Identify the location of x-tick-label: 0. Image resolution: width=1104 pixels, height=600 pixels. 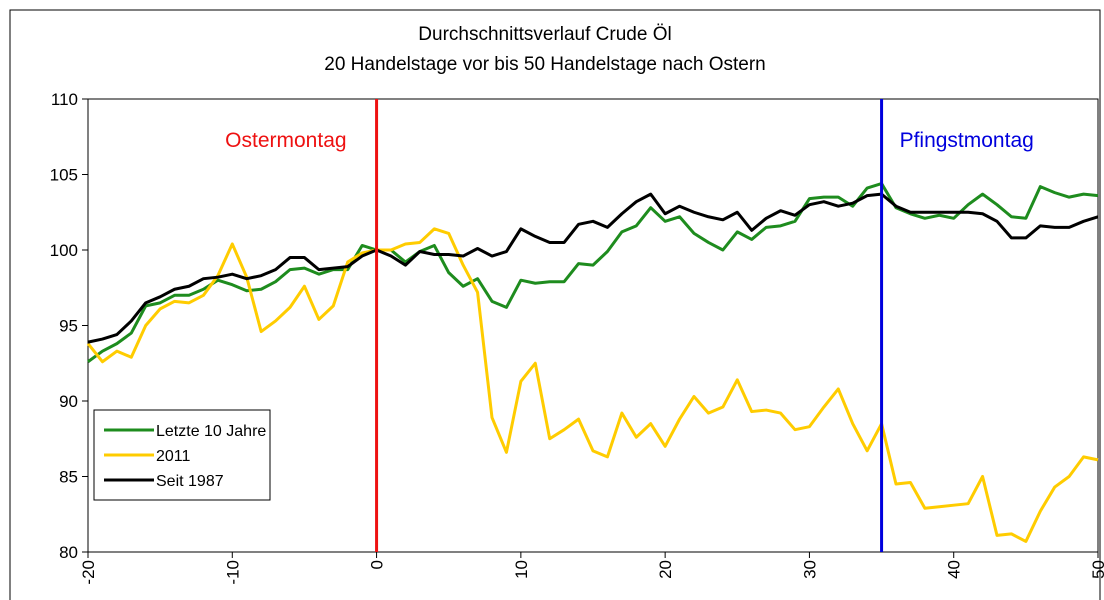
(377, 564).